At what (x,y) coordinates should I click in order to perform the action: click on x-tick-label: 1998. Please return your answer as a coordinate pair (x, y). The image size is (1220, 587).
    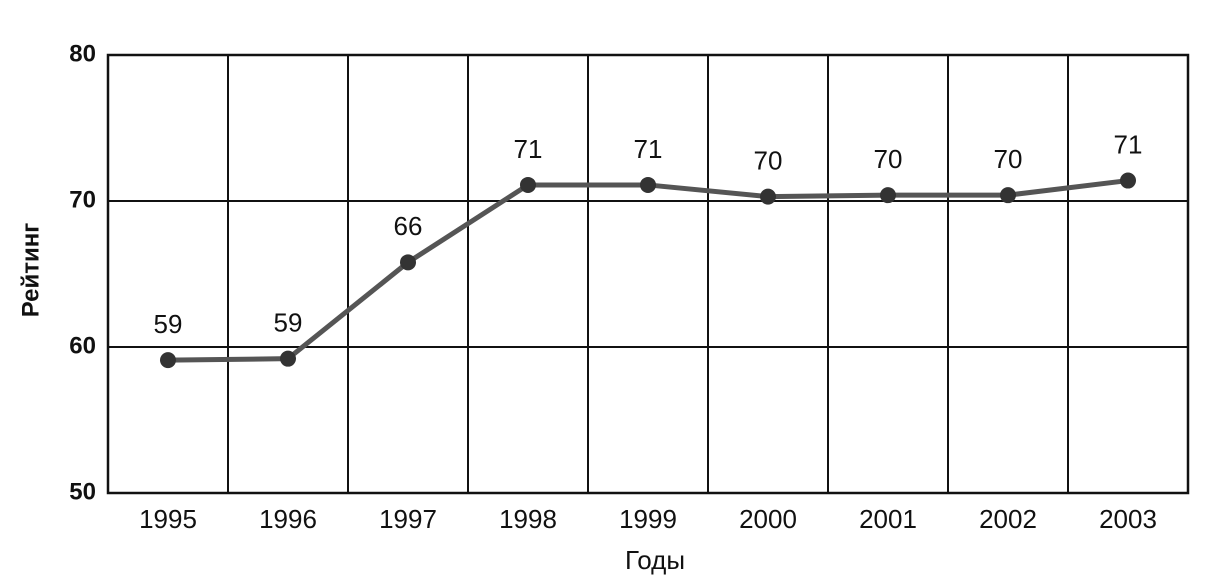
    Looking at the image, I should click on (528, 519).